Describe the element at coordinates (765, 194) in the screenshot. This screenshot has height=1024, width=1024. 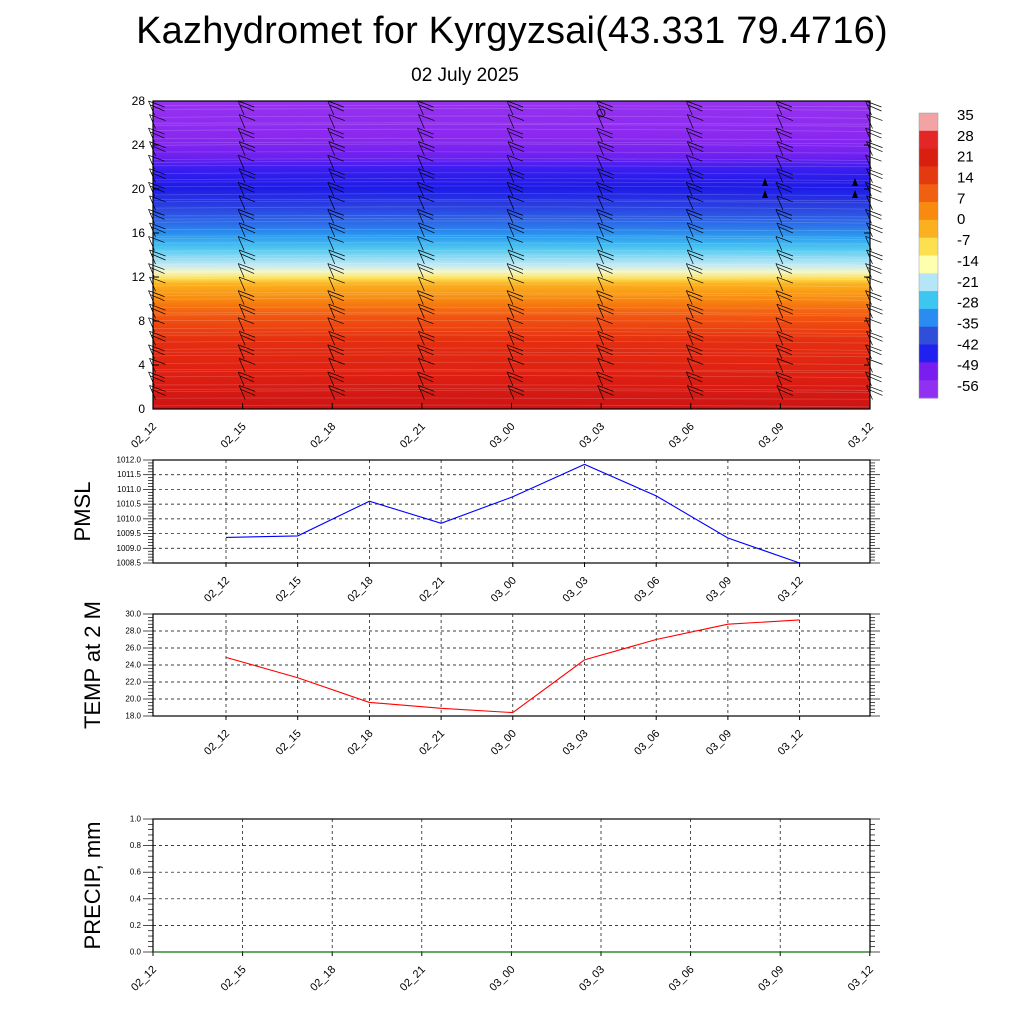
I see `wind-barb-pennant` at that location.